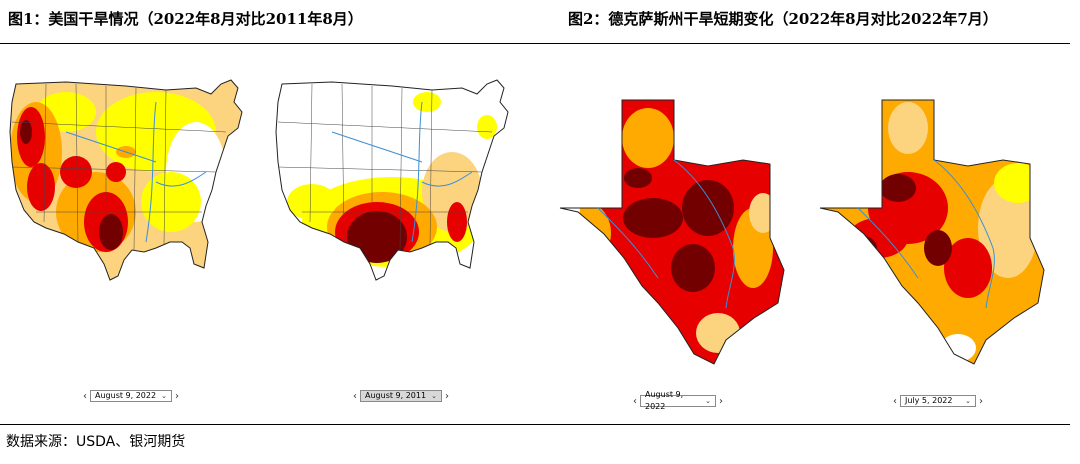  What do you see at coordinates (96, 442) in the screenshot?
I see `source-note: 数据来源：USDA、银河期货` at bounding box center [96, 442].